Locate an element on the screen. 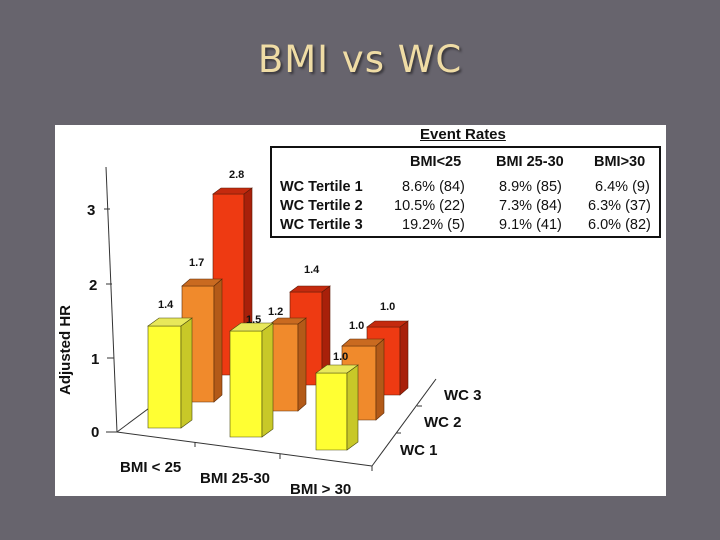  y-tick-3: 3 is located at coordinates (91, 210).